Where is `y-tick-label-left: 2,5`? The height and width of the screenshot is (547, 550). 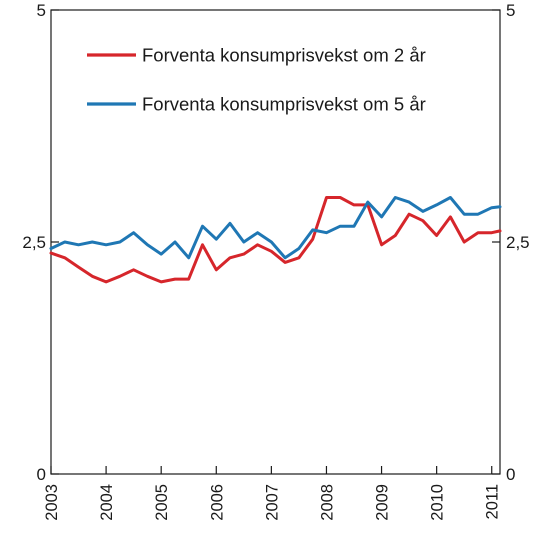 y-tick-label-left: 2,5 is located at coordinates (34, 242).